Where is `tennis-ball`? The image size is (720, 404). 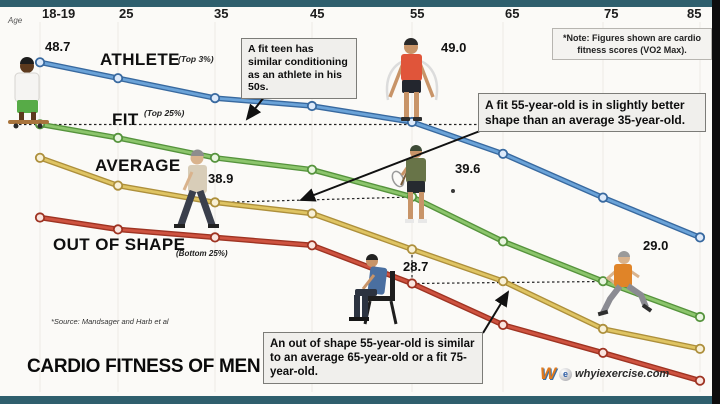
tennis-ball is located at coordinates (453, 191).